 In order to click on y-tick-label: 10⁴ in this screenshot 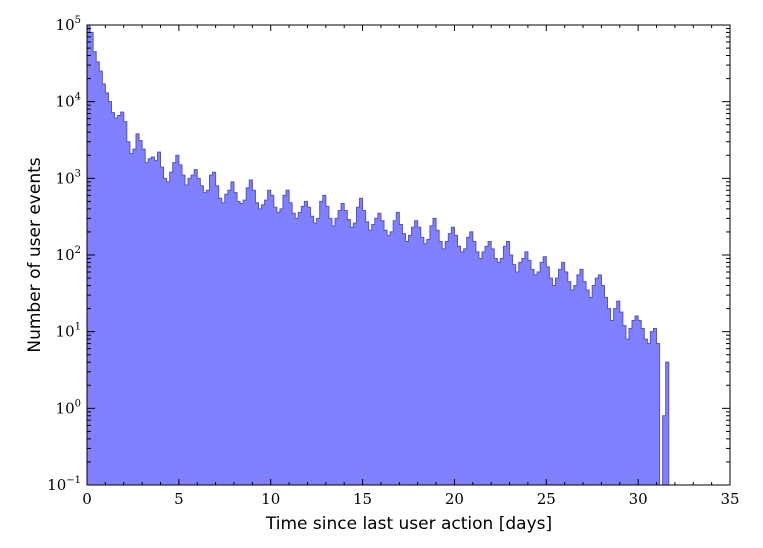, I will do `click(68, 101)`.